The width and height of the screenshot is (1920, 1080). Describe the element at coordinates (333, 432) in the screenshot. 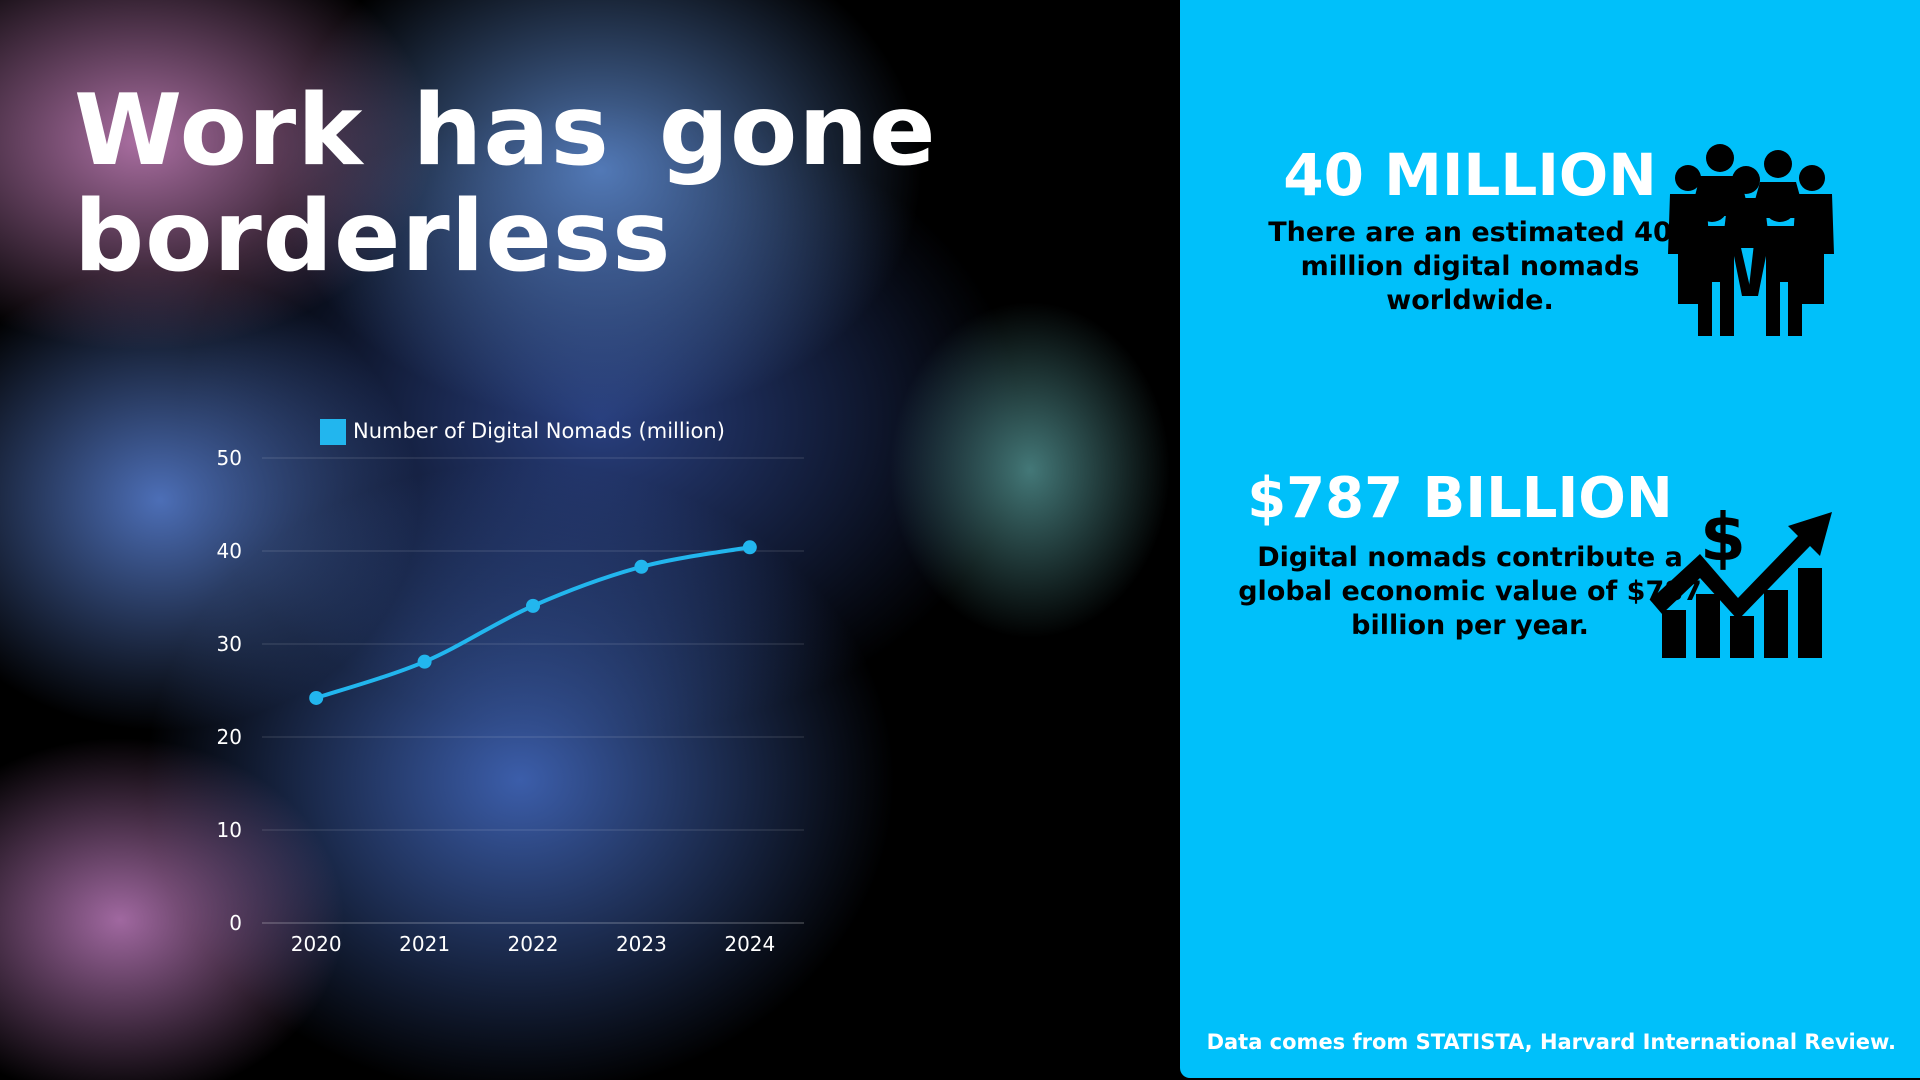

I see `legend-swatch` at that location.